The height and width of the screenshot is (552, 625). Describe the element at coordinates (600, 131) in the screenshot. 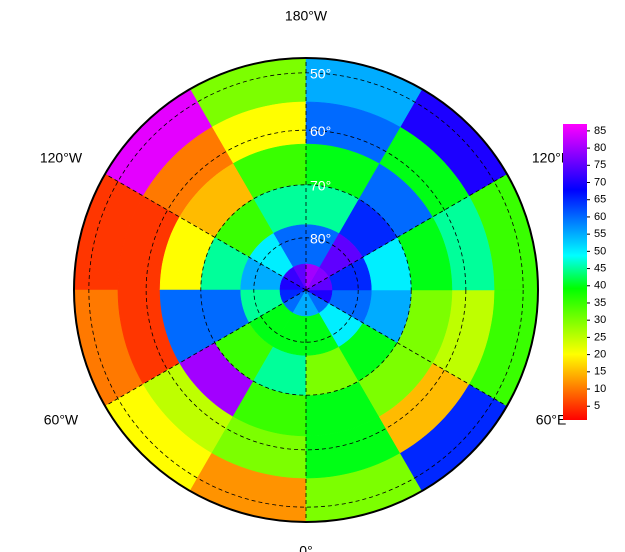

I see `colorbar-tick-label: 85` at that location.